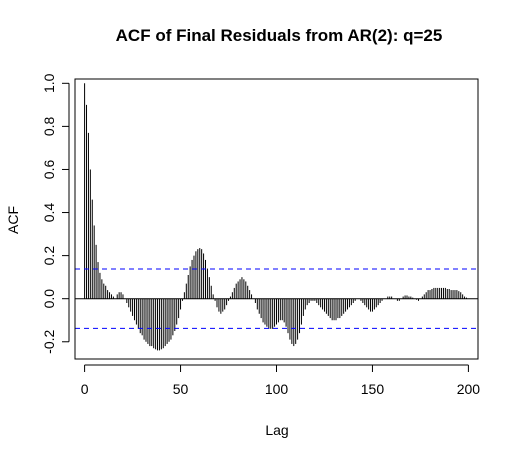 The height and width of the screenshot is (458, 519). What do you see at coordinates (13, 220) in the screenshot?
I see `y-axis-label: ACF` at bounding box center [13, 220].